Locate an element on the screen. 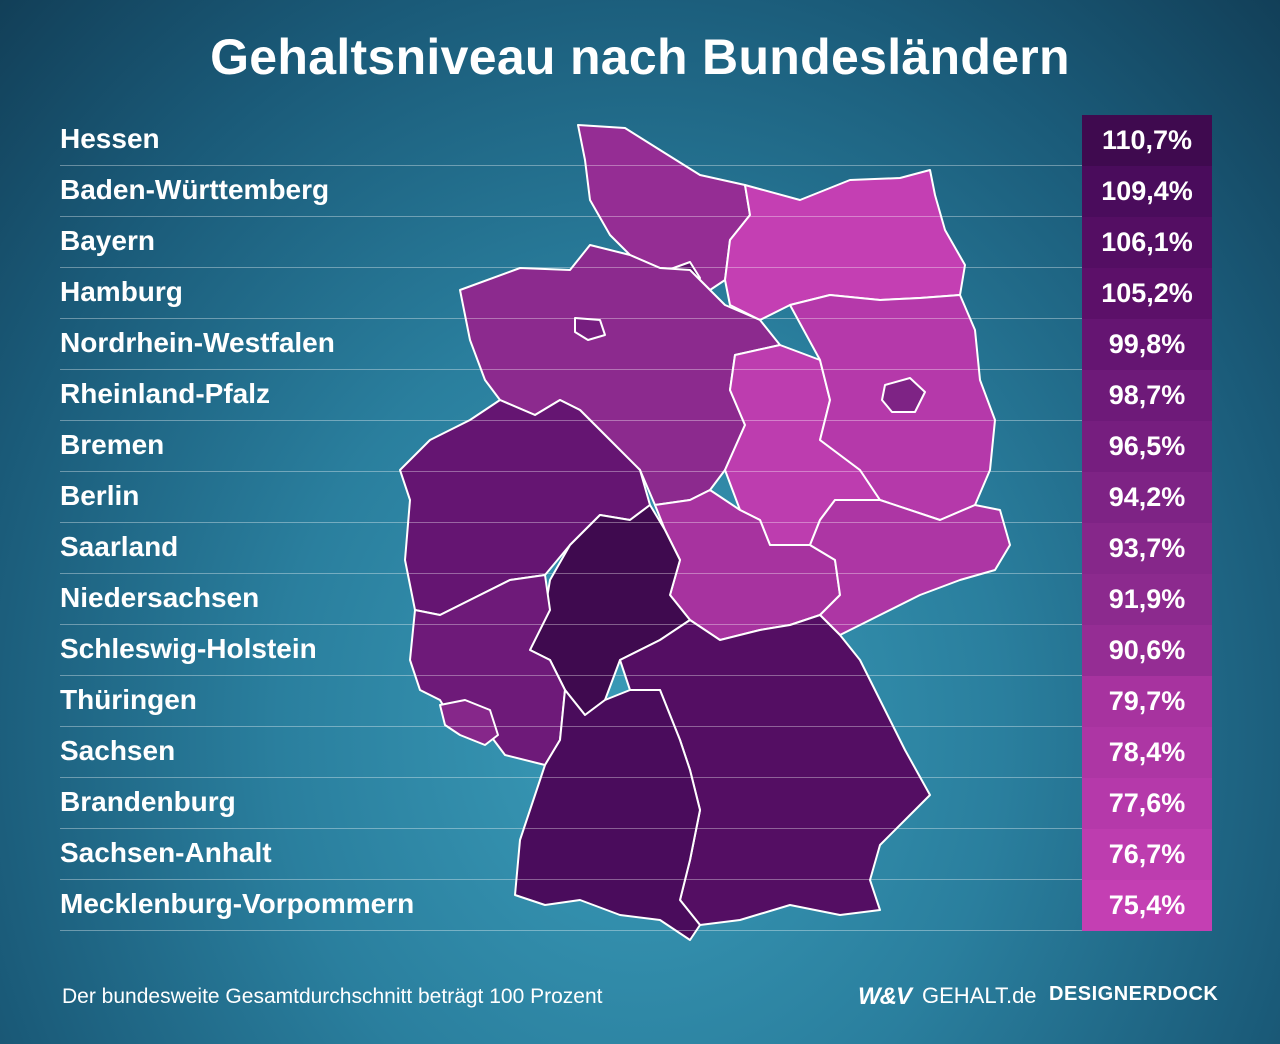 The width and height of the screenshot is (1280, 1044). gehalt-logo: GEHALT.de is located at coordinates (979, 995).